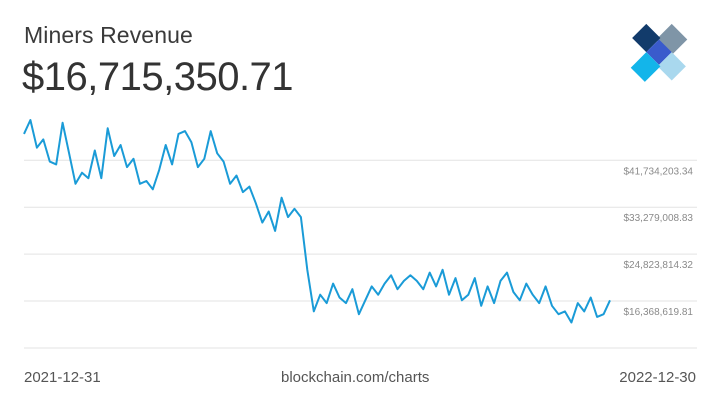 The image size is (720, 405). I want to click on blockchain-logo-icon, so click(659, 52).